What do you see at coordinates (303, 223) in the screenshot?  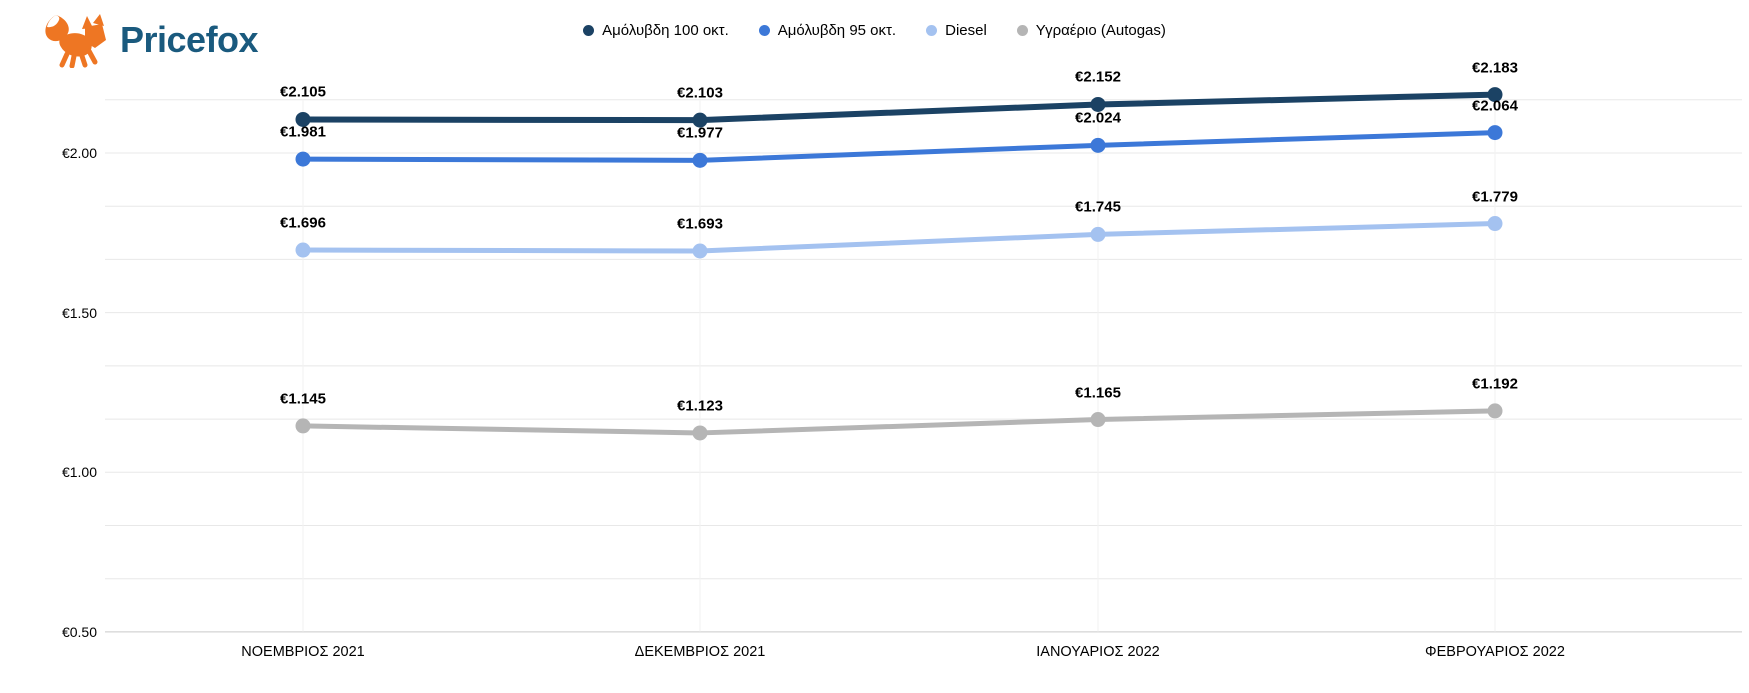 I see `data-point-label: €1.696` at bounding box center [303, 223].